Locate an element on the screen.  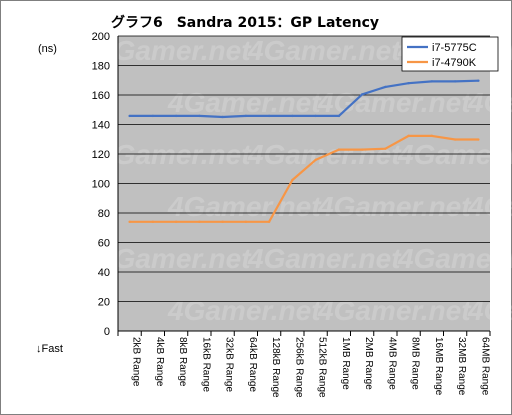
x-tick-label: 256kB Range is located at coordinates (298, 367).